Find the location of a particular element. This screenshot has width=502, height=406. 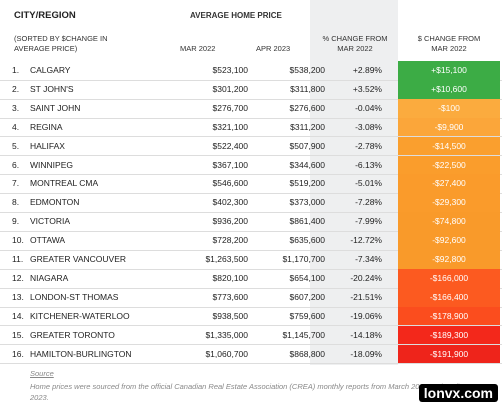

pct-change: -0.04% is located at coordinates (368, 107).